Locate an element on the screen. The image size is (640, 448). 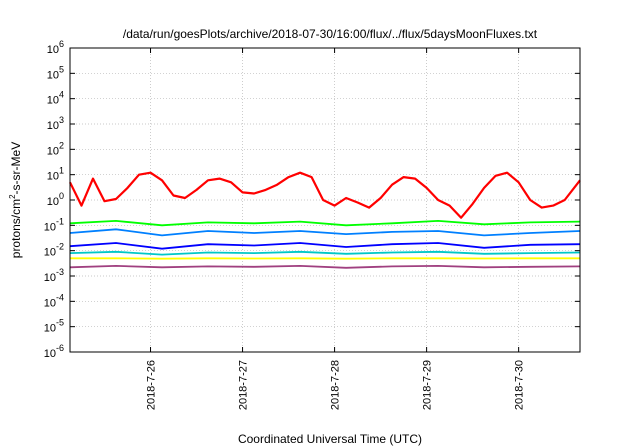
y-tick-label: 10⁵ is located at coordinates (55, 72).